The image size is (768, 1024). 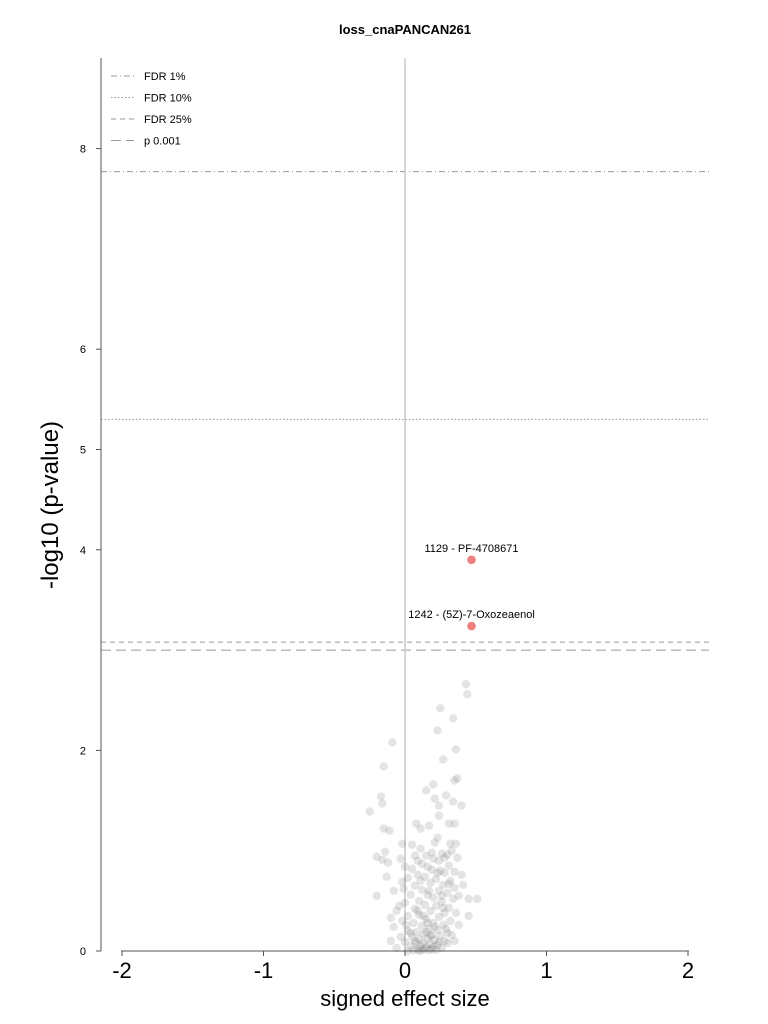 I want to click on scatter-points, so click(x=423, y=818).